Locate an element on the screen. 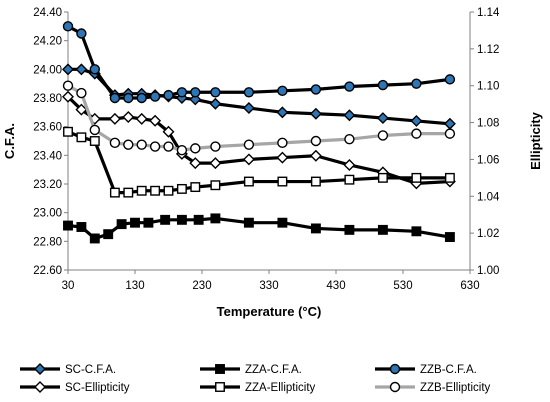 This screenshot has width=550, height=402. y-right-tick-label: 1.06 is located at coordinates (488, 160).